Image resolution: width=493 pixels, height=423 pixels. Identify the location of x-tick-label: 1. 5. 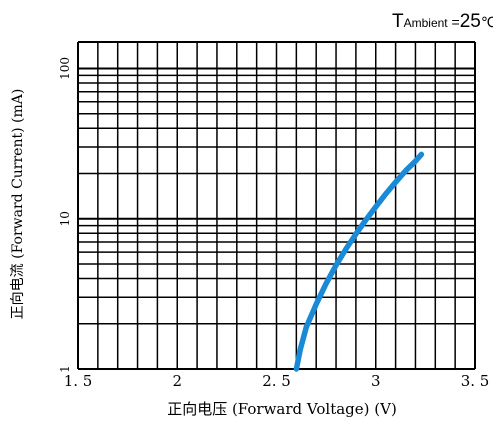
(78, 381).